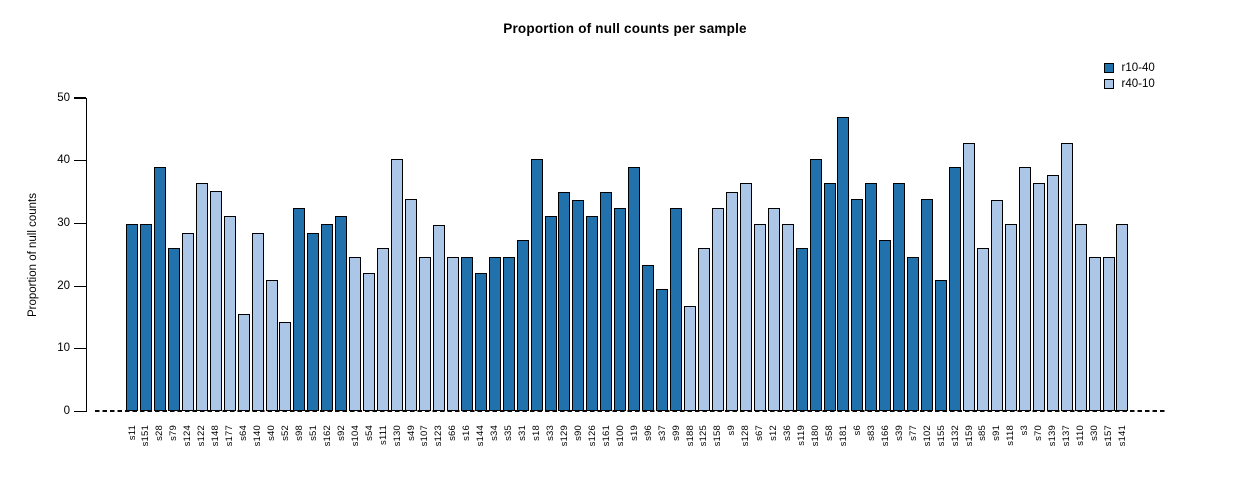 This screenshot has height=500, width=1238. I want to click on y-tick-label-0: 0, so click(66, 411).